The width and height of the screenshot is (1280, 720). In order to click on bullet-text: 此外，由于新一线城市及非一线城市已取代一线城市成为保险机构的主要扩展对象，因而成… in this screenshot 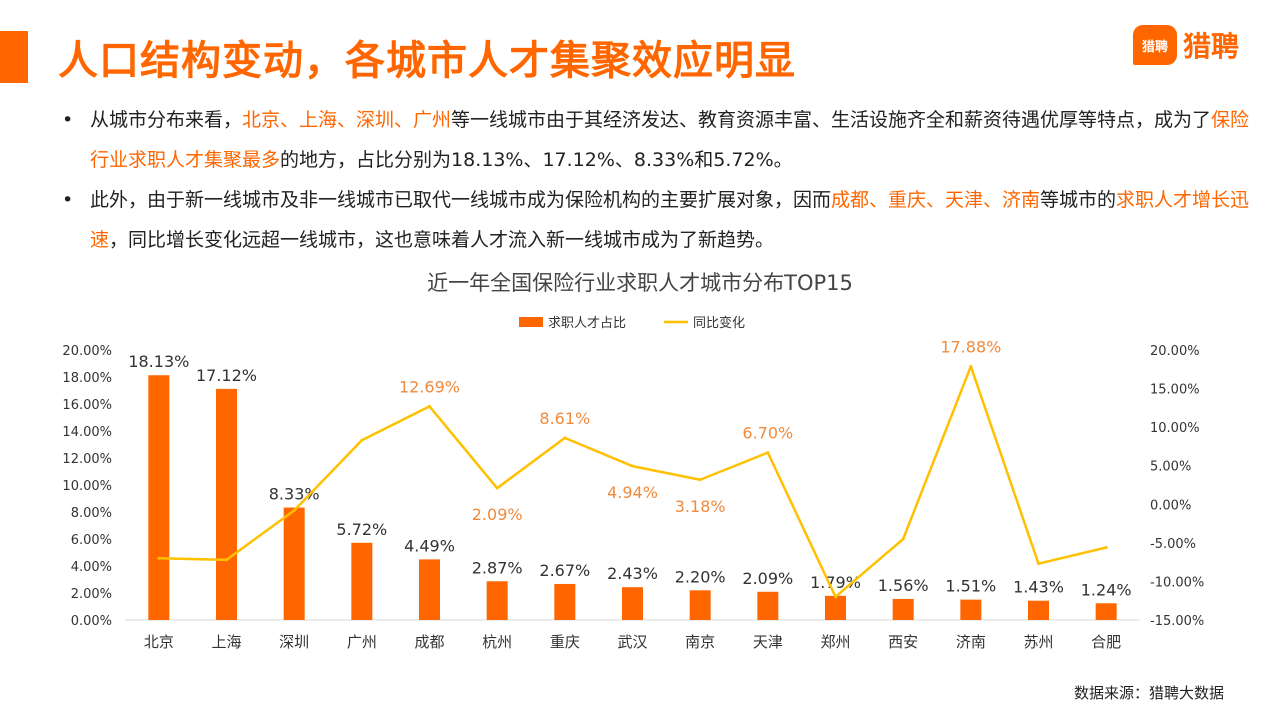, I will do `click(669, 220)`.